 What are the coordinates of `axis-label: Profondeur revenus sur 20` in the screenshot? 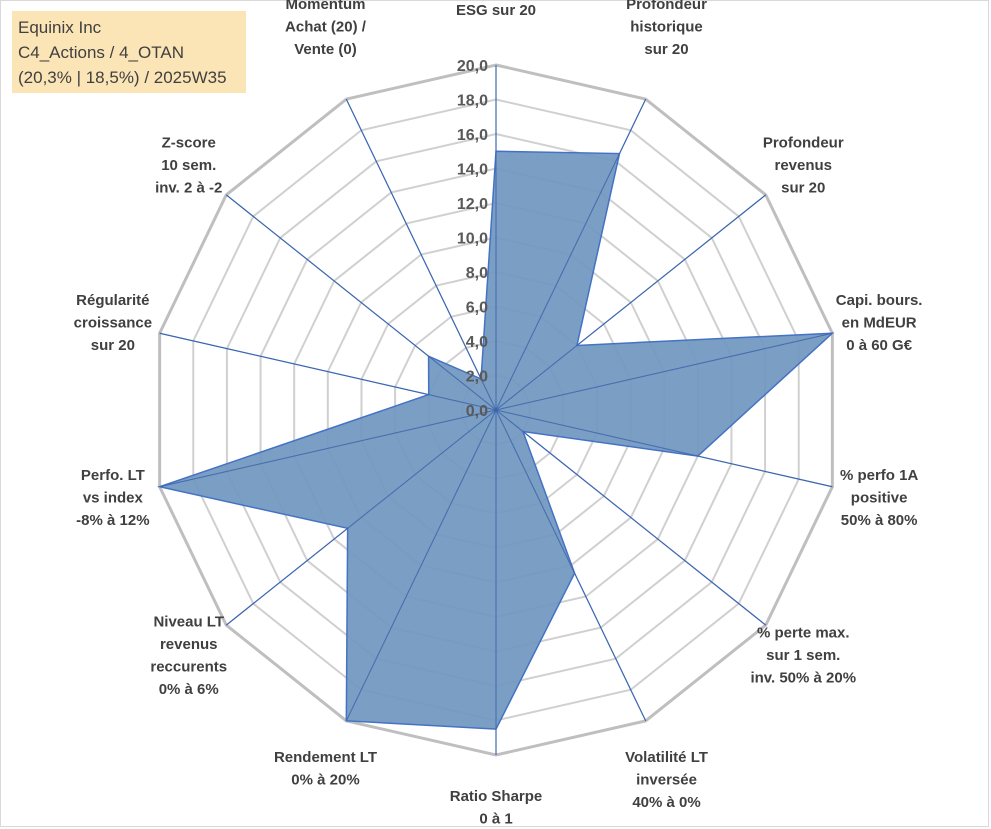 It's located at (803, 165).